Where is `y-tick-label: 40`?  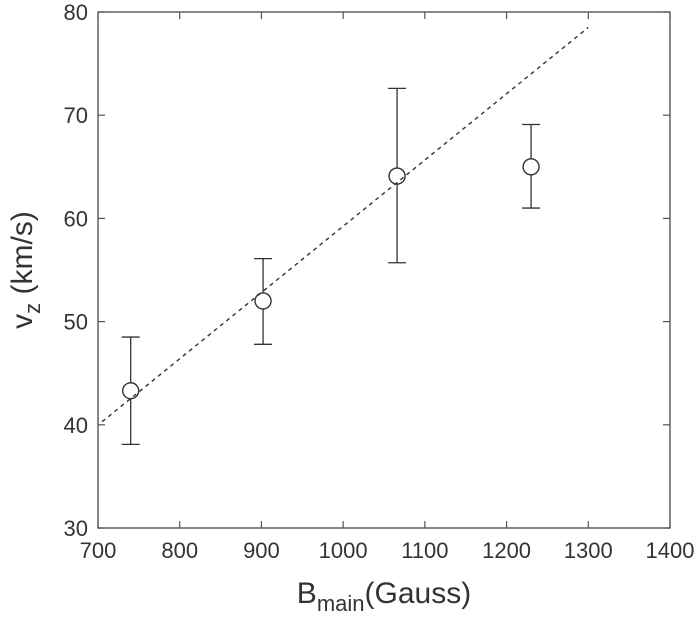 y-tick-label: 40 is located at coordinates (76, 425).